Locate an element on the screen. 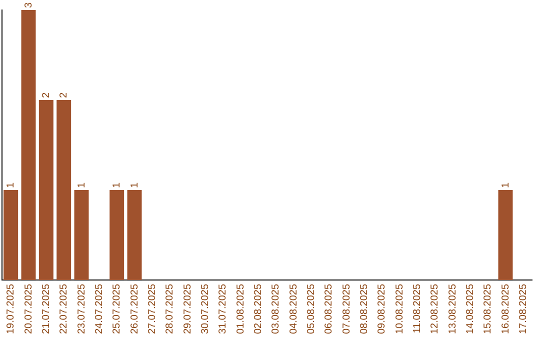 Image resolution: width=540 pixels, height=340 pixels. x-tick-label: 15.08.2025 is located at coordinates (488, 309).